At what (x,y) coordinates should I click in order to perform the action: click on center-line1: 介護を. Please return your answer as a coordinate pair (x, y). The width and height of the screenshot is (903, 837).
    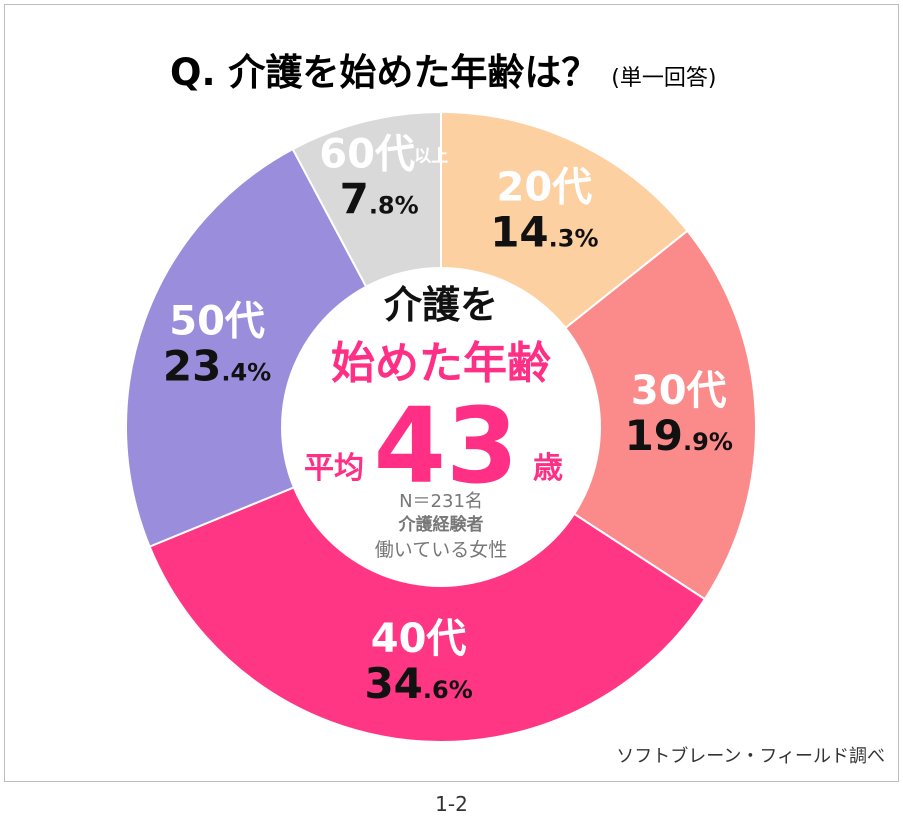
    Looking at the image, I should click on (441, 305).